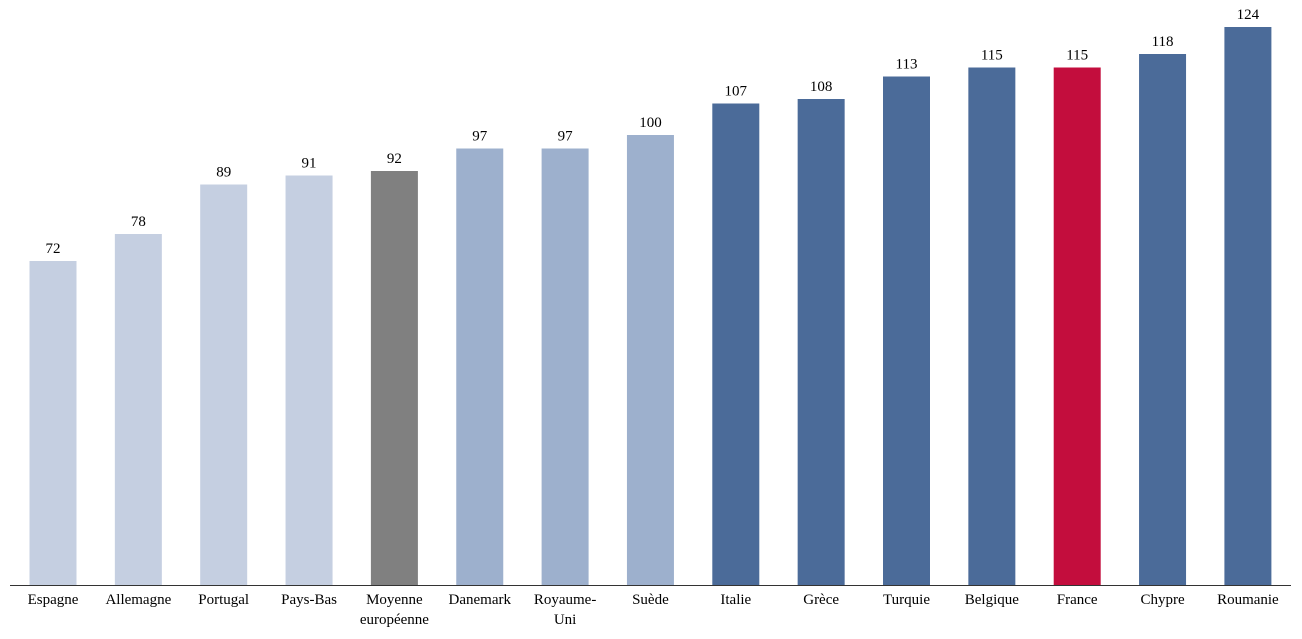 The width and height of the screenshot is (1302, 639). I want to click on data-label: 72, so click(53, 249).